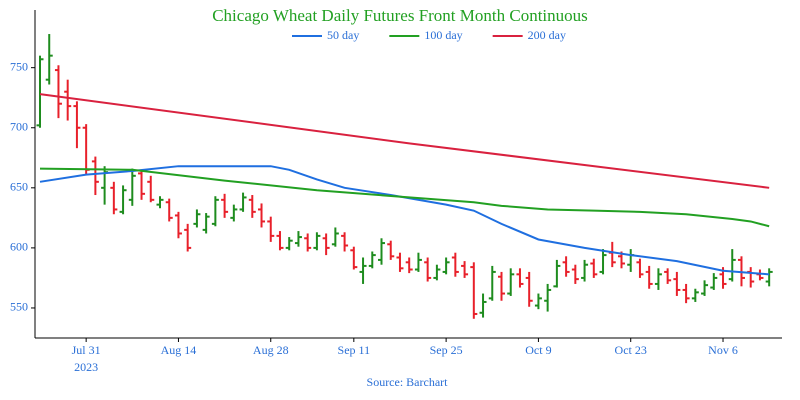 This screenshot has width=800, height=400. What do you see at coordinates (547, 35) in the screenshot?
I see `legend-label: 200 day` at bounding box center [547, 35].